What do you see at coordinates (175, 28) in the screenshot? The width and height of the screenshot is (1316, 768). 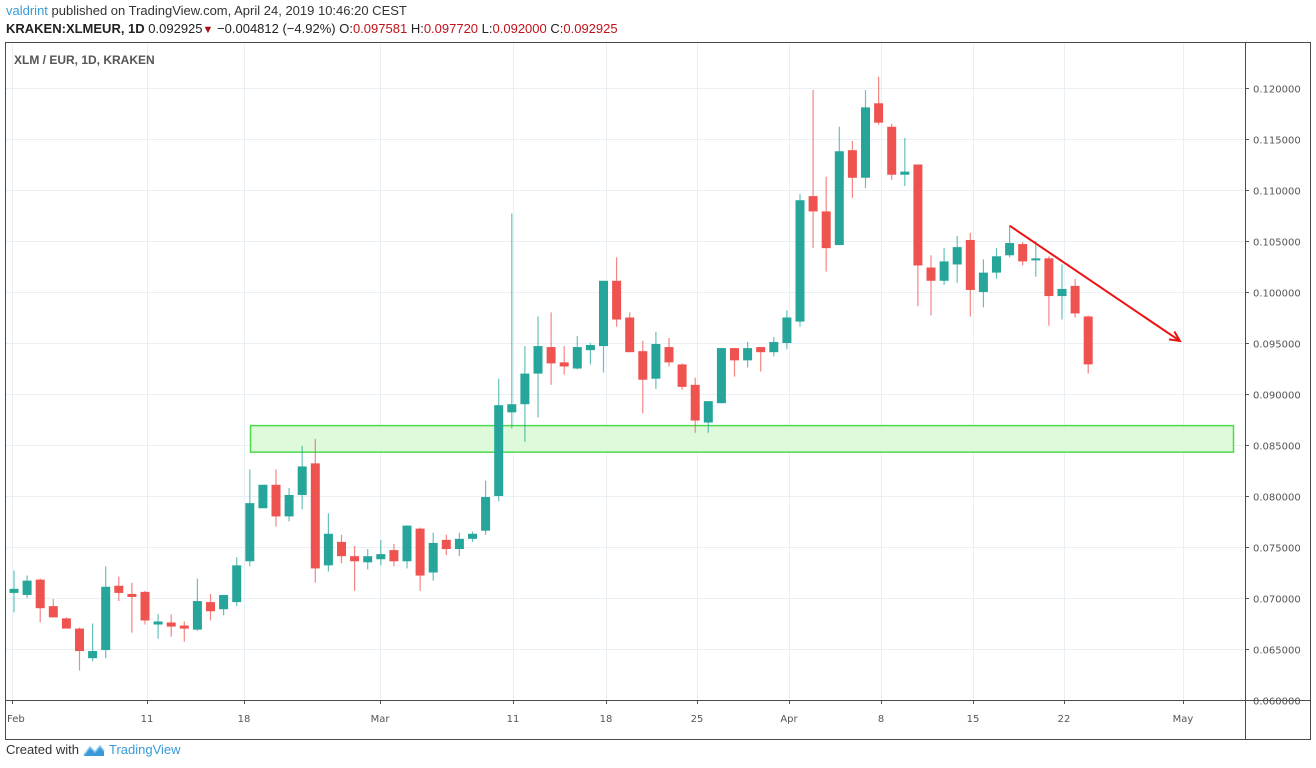 I see `last-price: 0.092925` at bounding box center [175, 28].